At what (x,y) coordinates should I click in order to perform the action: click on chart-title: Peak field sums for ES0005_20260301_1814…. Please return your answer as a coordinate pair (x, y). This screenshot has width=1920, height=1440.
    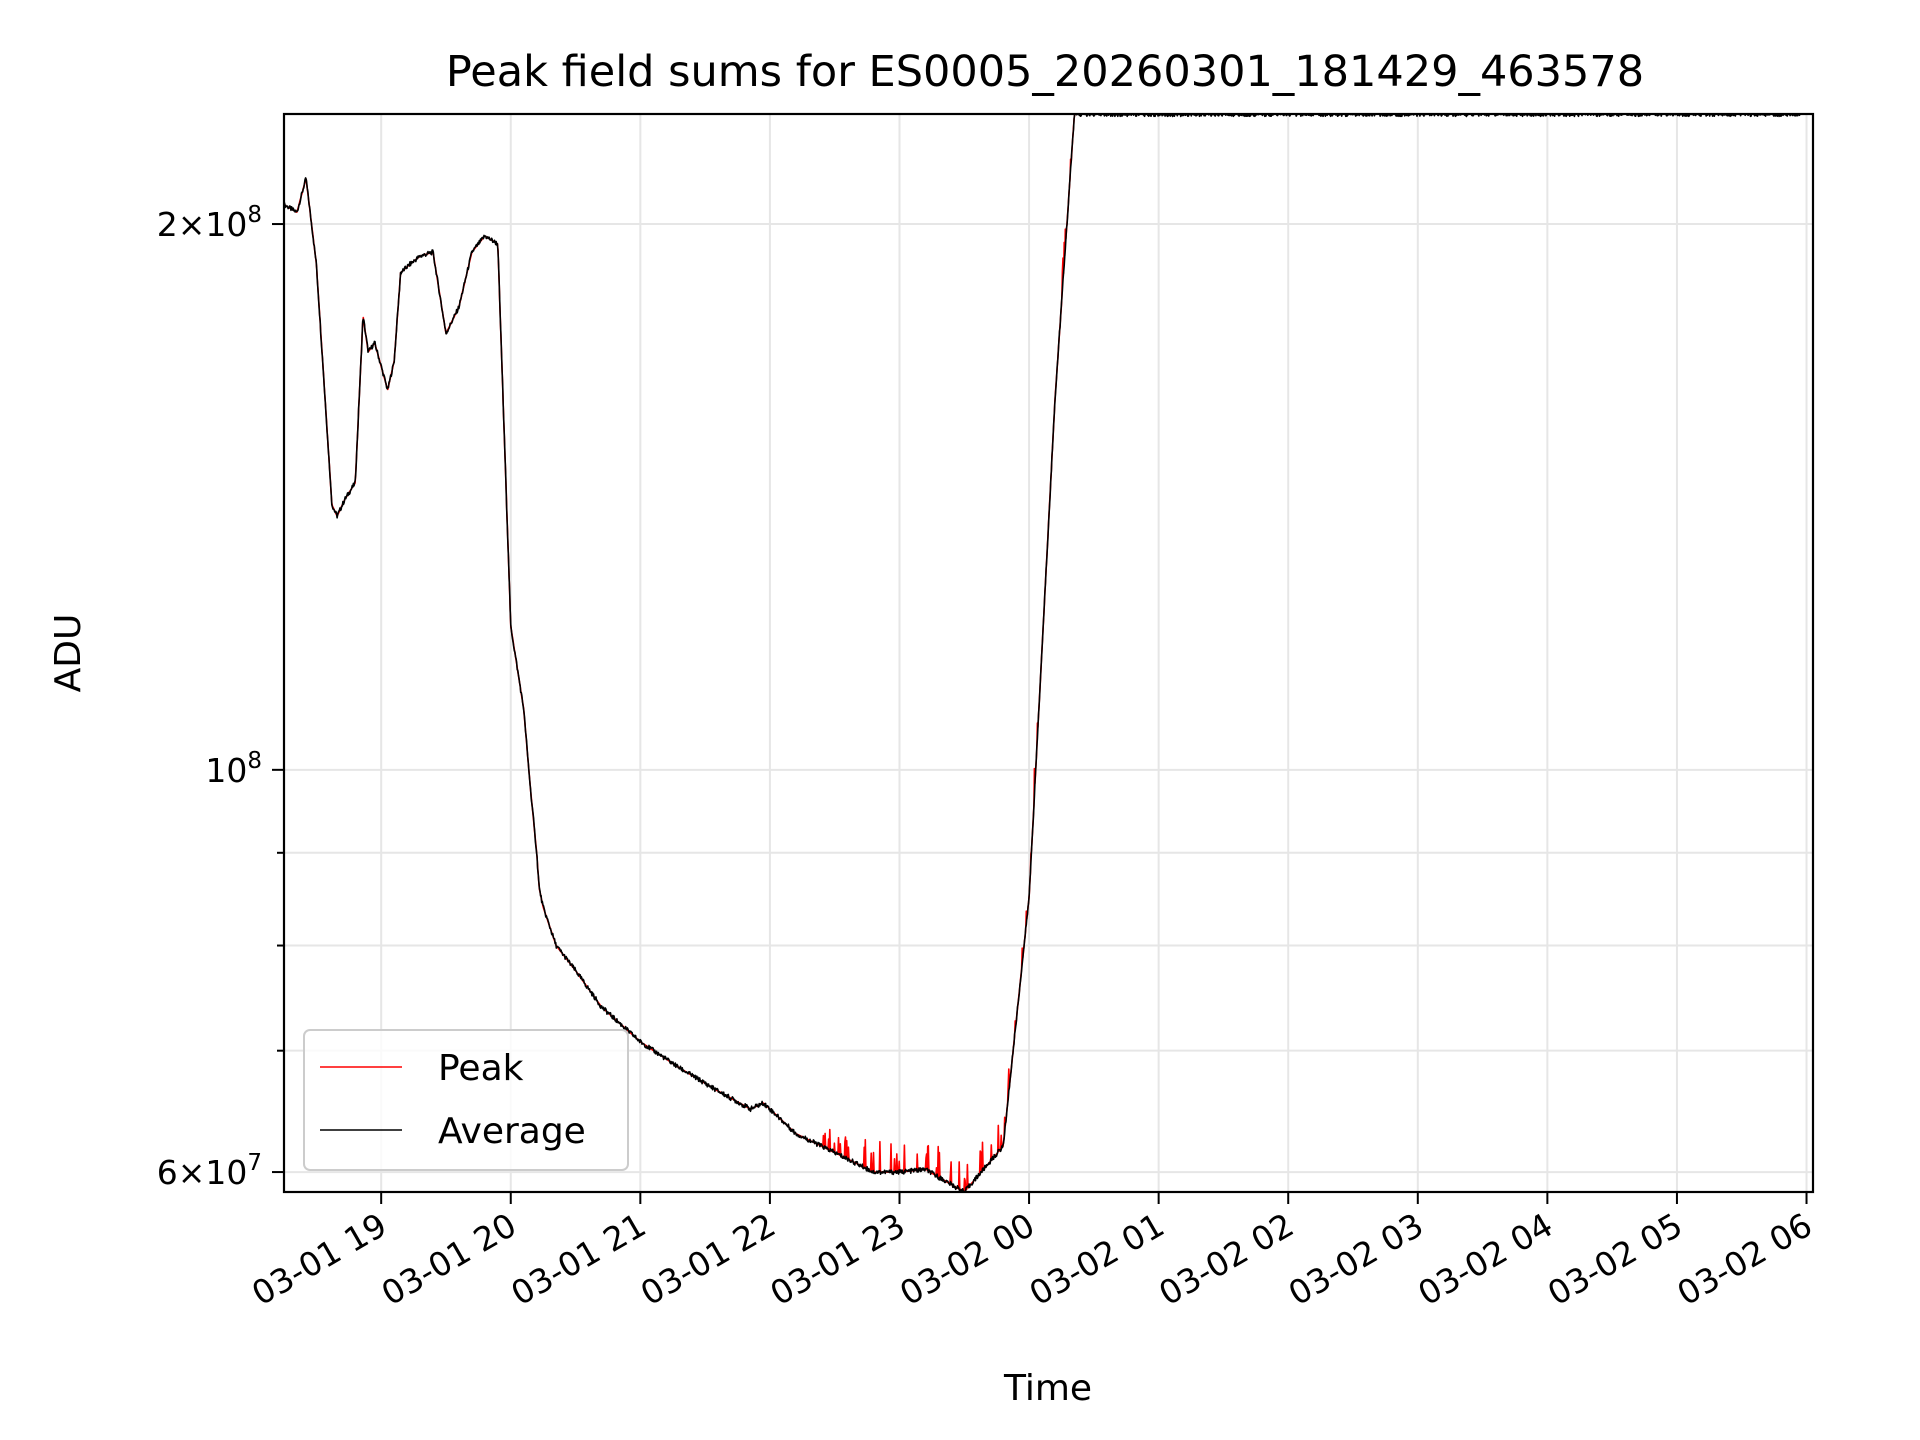
    Looking at the image, I should click on (1045, 72).